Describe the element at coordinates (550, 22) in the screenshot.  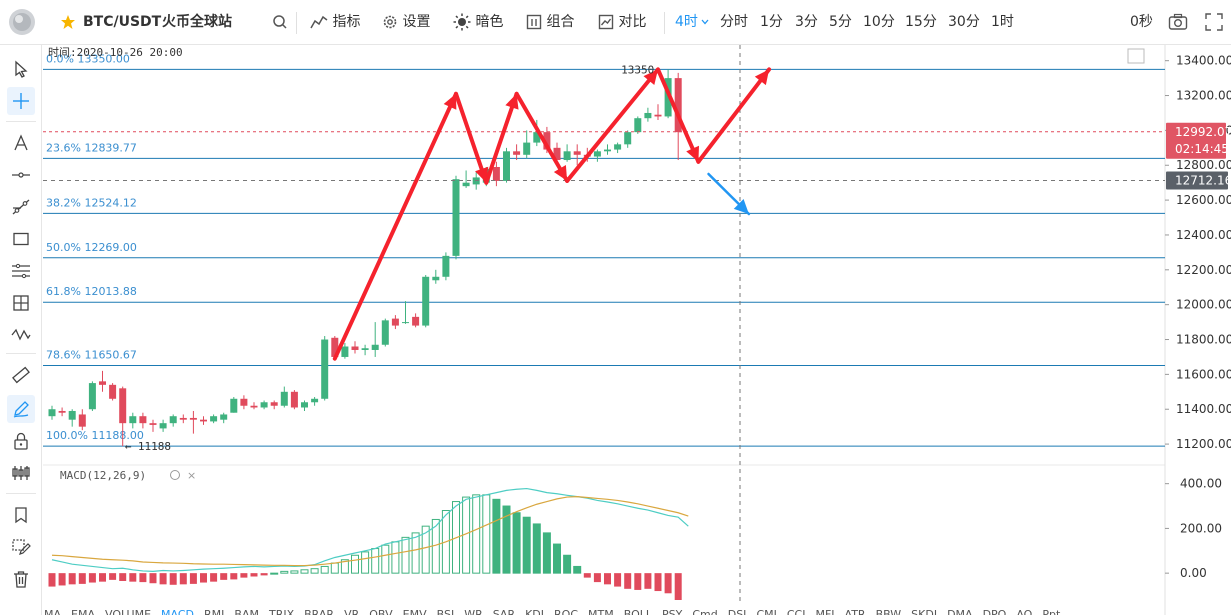
I see `layout-button: 组合` at that location.